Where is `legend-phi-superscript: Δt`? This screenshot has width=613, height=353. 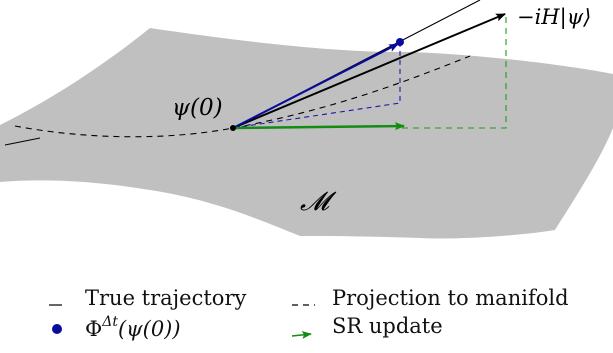
legend-phi-superscript: Δt is located at coordinates (109, 322).